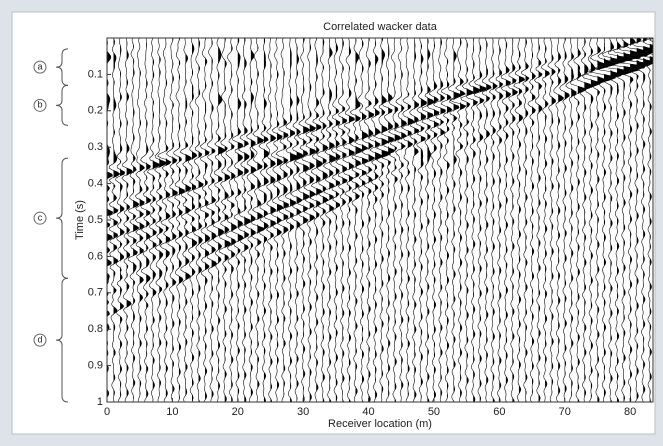 The width and height of the screenshot is (663, 446). I want to click on annotation-label: b, so click(39, 105).